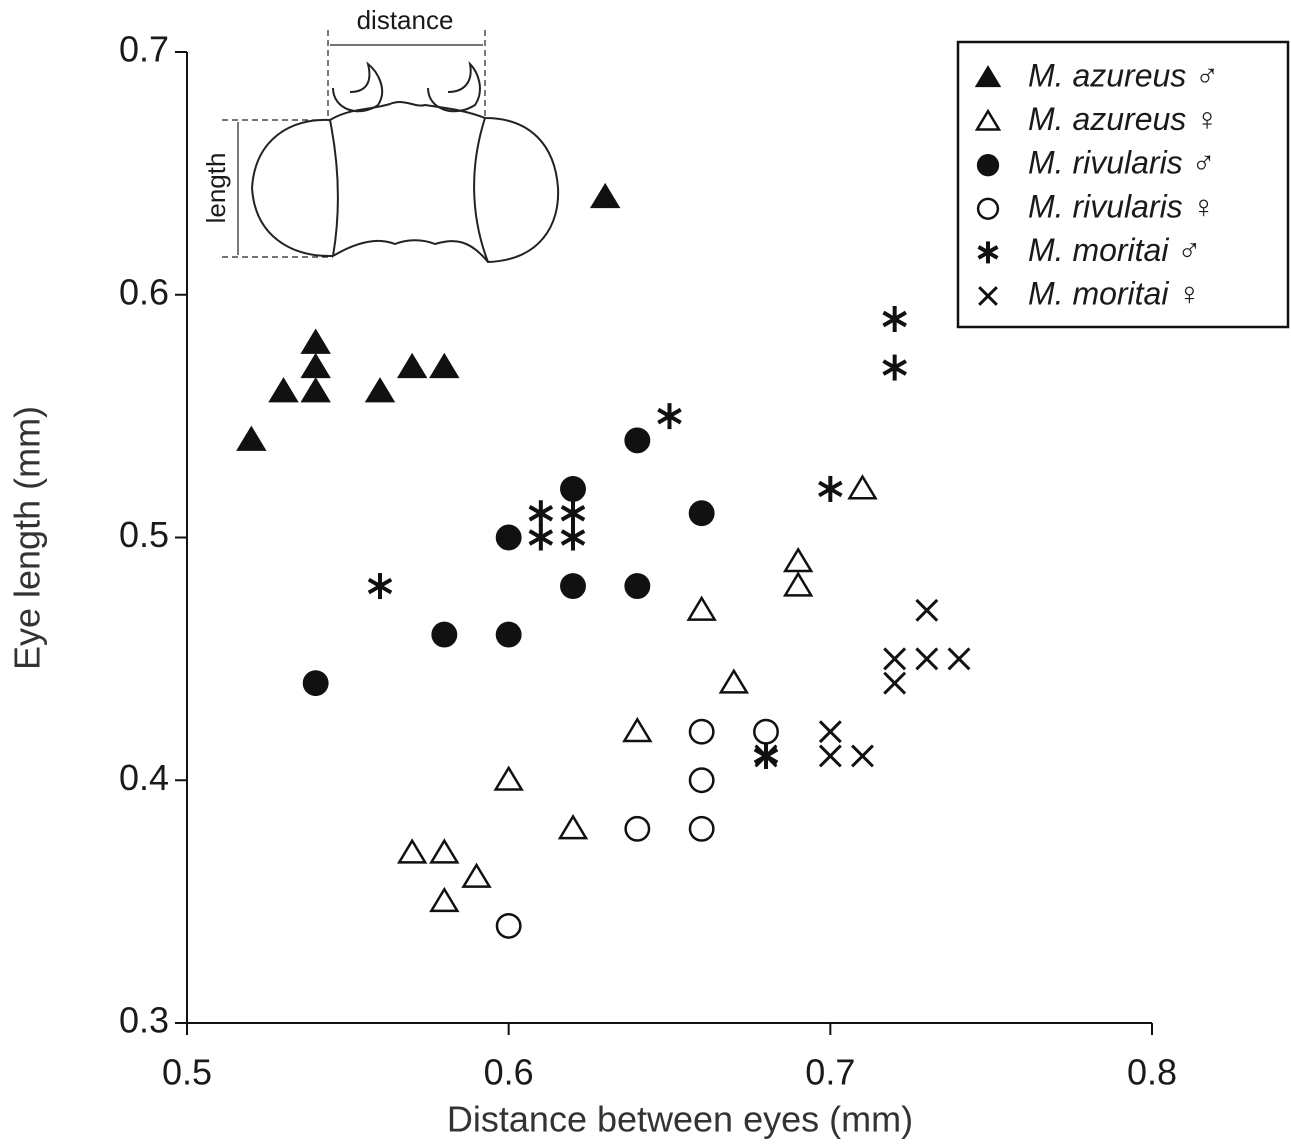  Describe the element at coordinates (334, 188) in the screenshot. I see `eye-left-edge` at that location.